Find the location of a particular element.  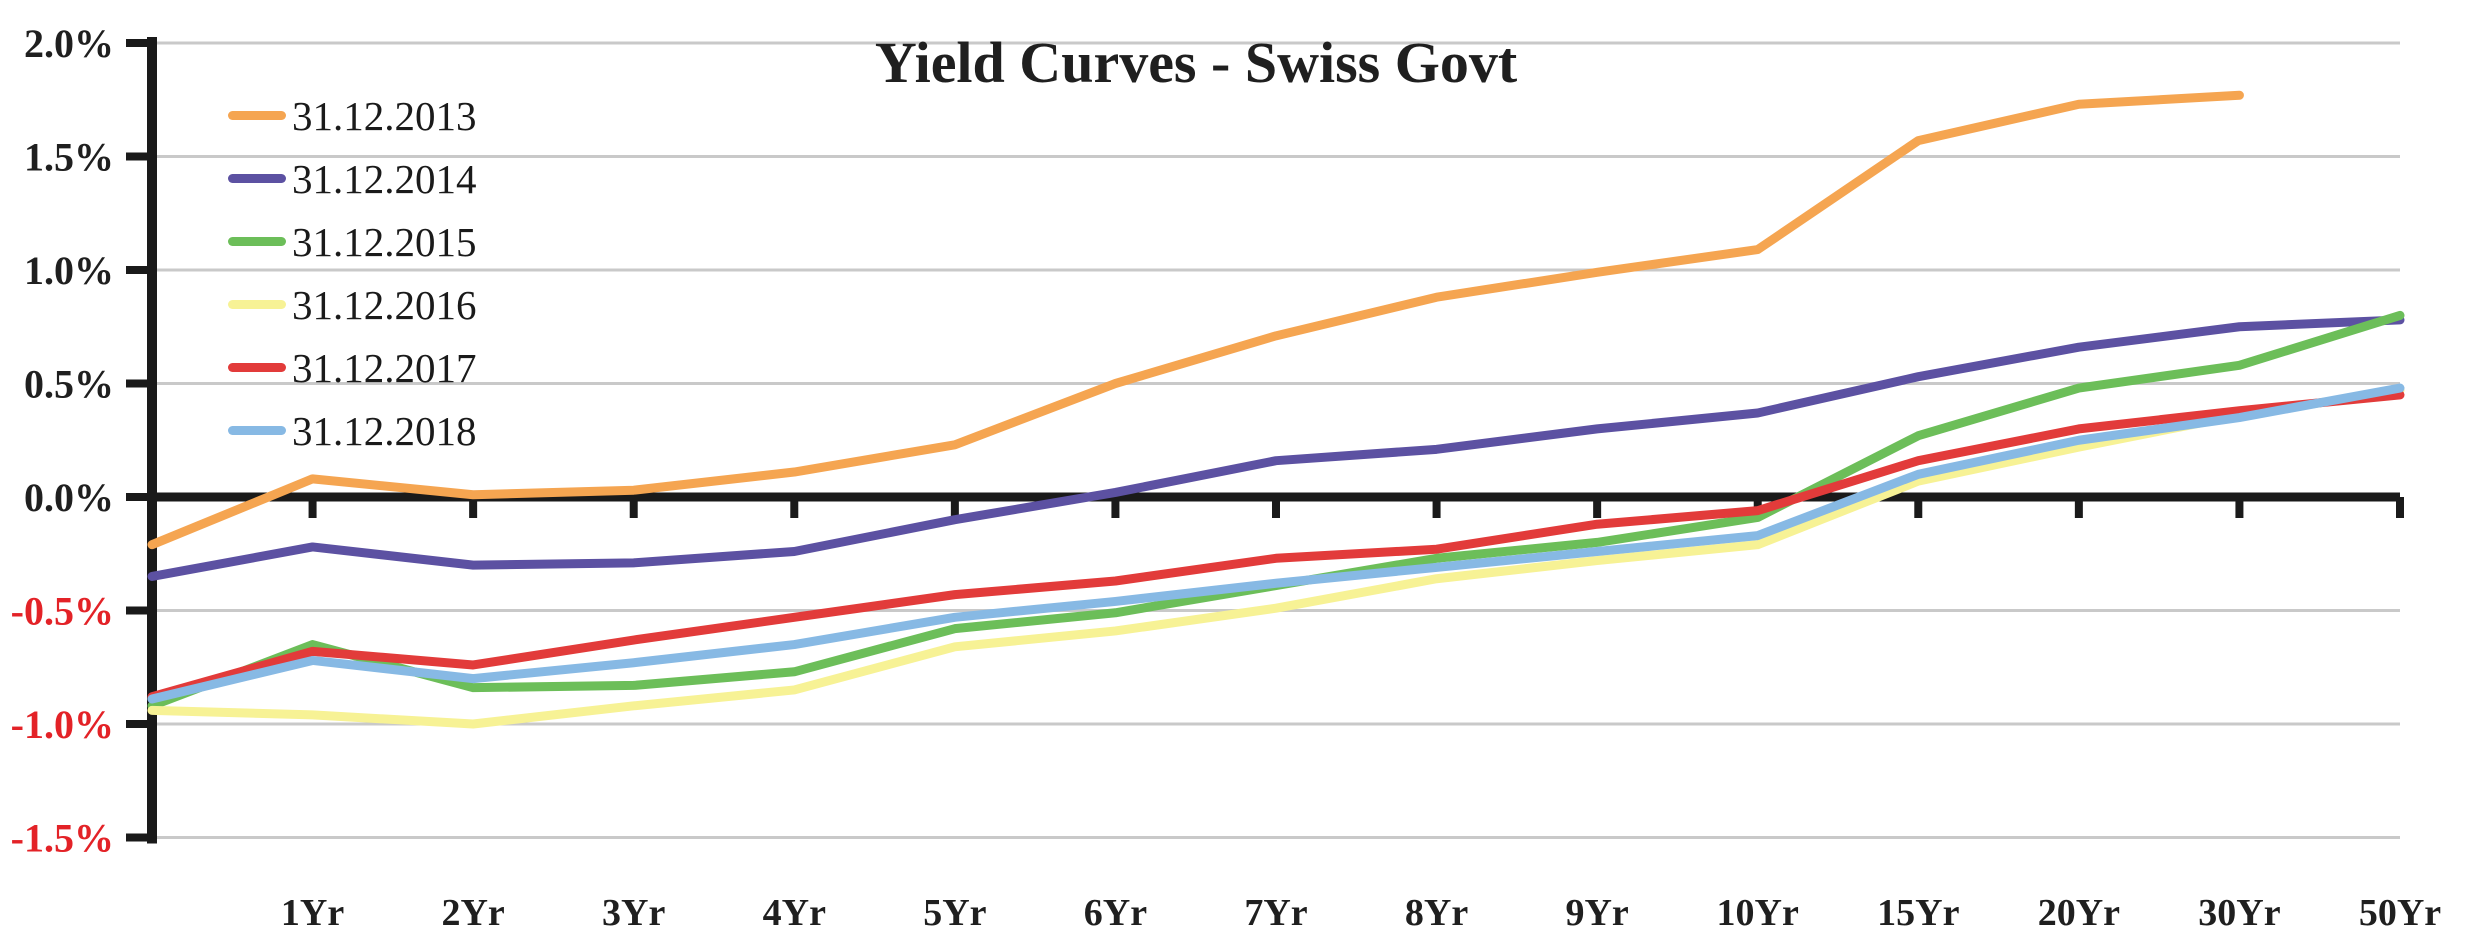

legend-item: 31.12.2014 is located at coordinates (352, 178).